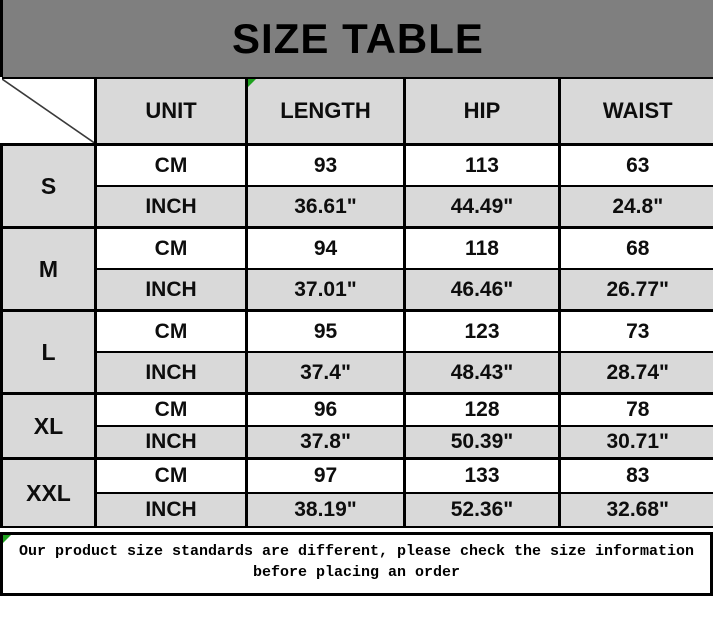  What do you see at coordinates (635, 165) in the screenshot?
I see `cell-value: 63` at bounding box center [635, 165].